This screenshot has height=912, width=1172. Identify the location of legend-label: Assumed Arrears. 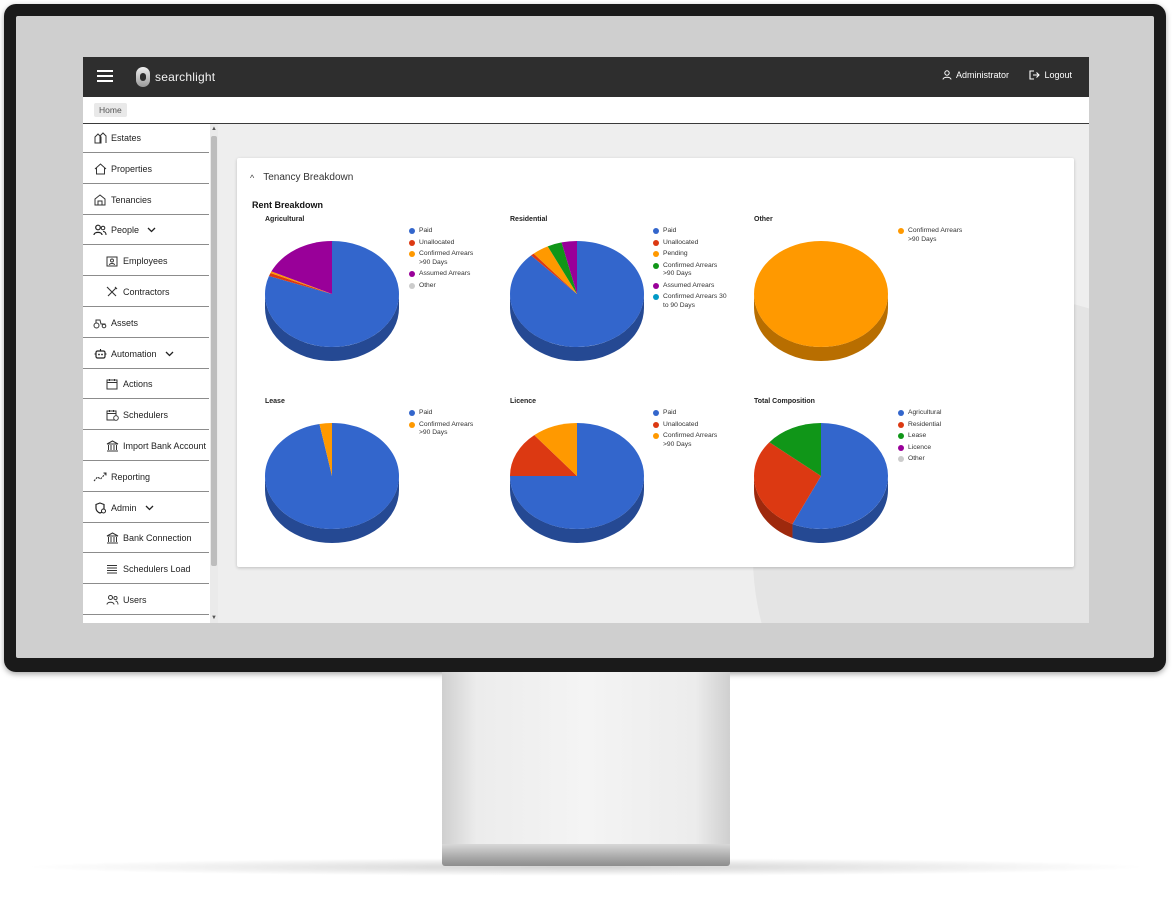
(689, 285).